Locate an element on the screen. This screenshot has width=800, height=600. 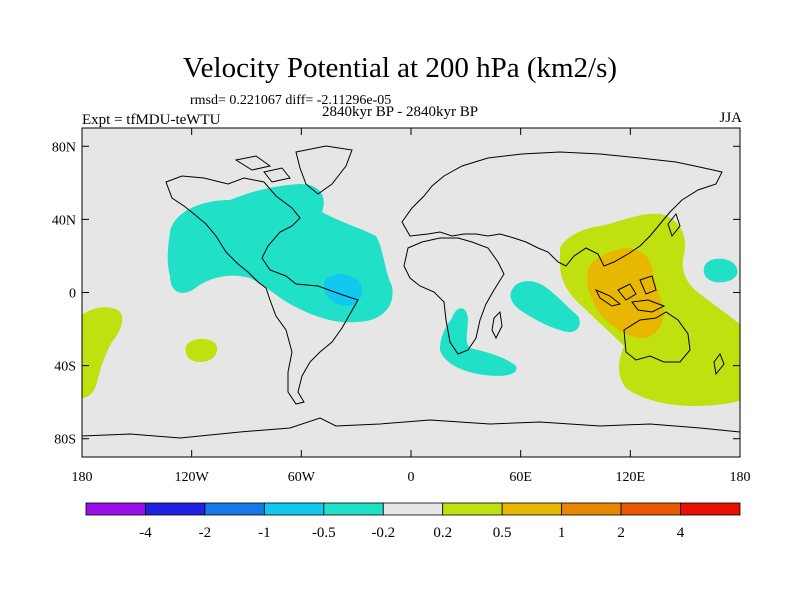
lon-tick-label: 60W is located at coordinates (302, 477).